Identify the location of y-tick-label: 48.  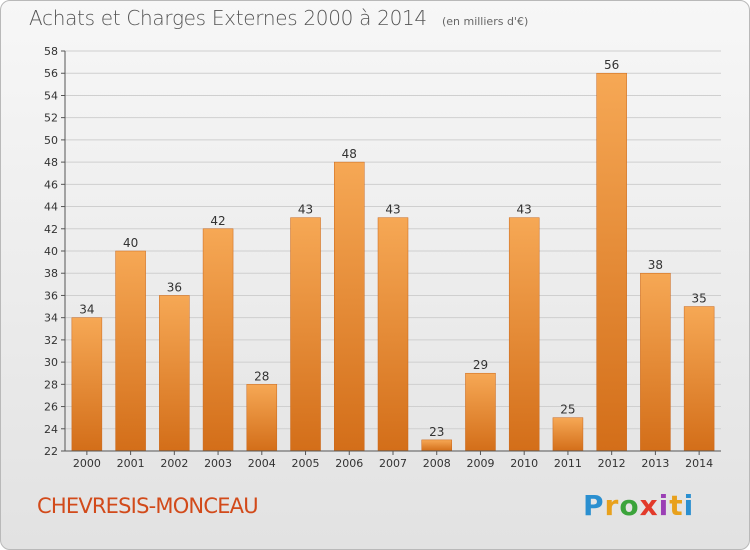
(51, 162).